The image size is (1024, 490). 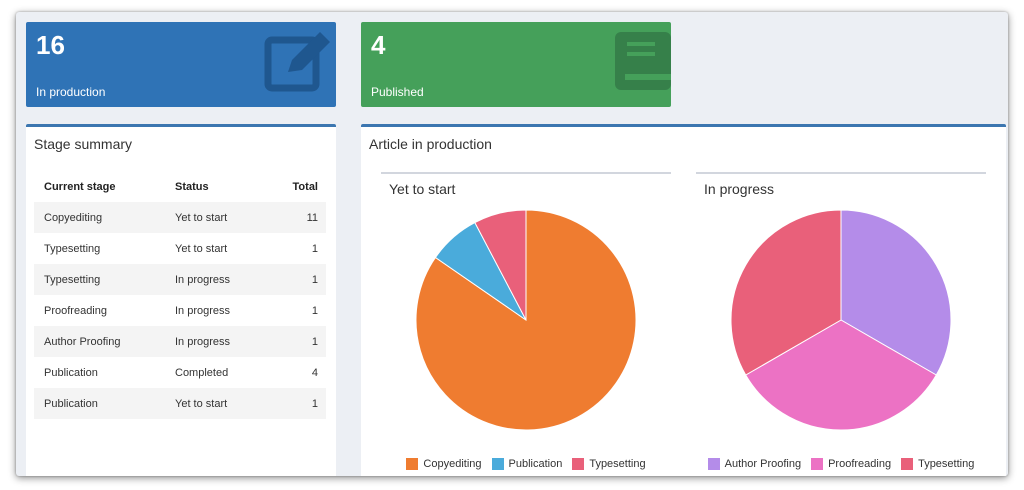 I want to click on header-status: Status, so click(x=192, y=186).